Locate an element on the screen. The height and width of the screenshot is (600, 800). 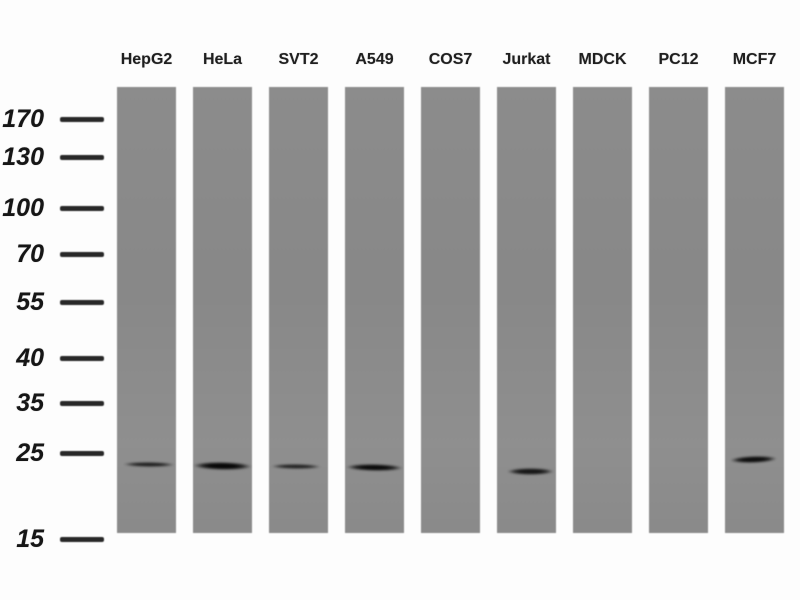
mw-marker-label: 40 is located at coordinates (30, 358).